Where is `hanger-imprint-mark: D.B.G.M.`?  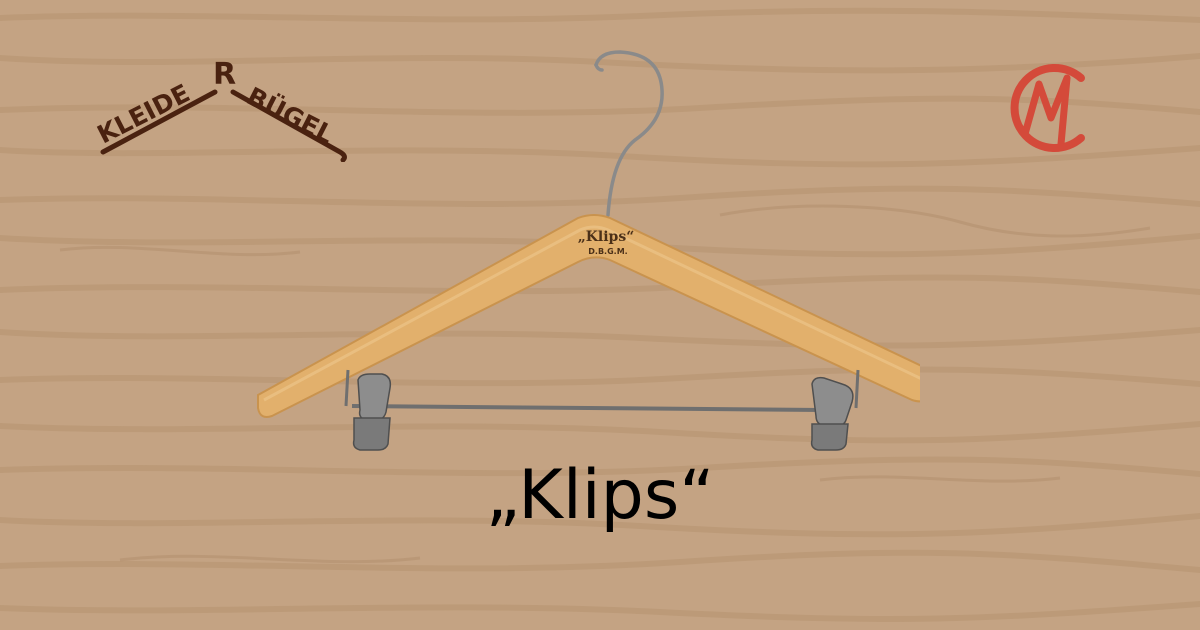 hanger-imprint-mark: D.B.G.M. is located at coordinates (607, 251).